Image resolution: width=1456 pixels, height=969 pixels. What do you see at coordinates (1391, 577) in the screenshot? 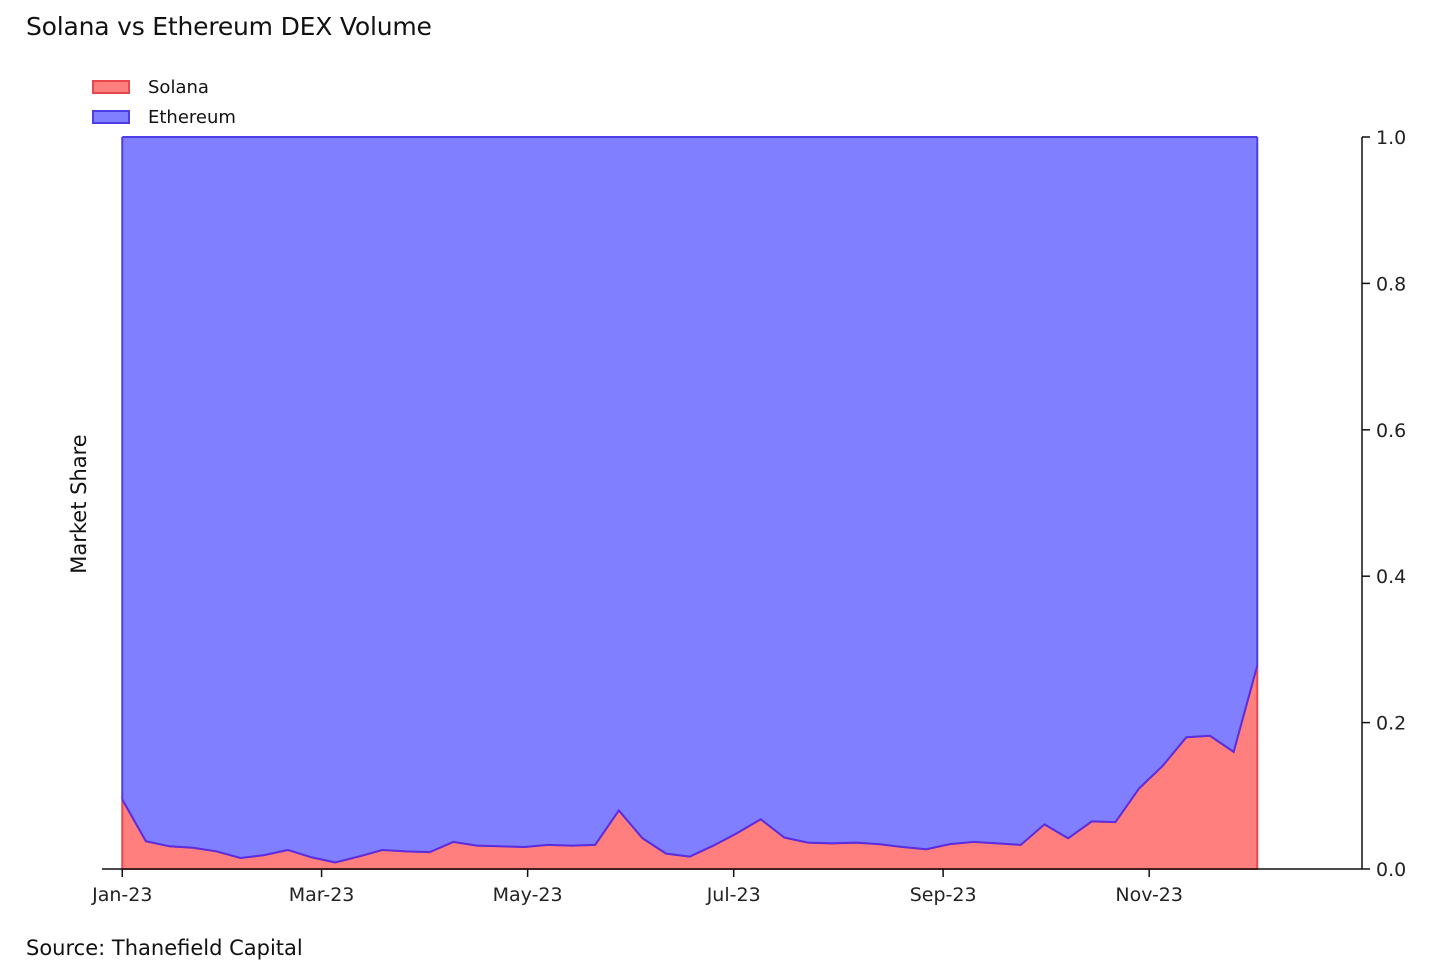
I see `y-tick-label: 0.4` at bounding box center [1391, 577].